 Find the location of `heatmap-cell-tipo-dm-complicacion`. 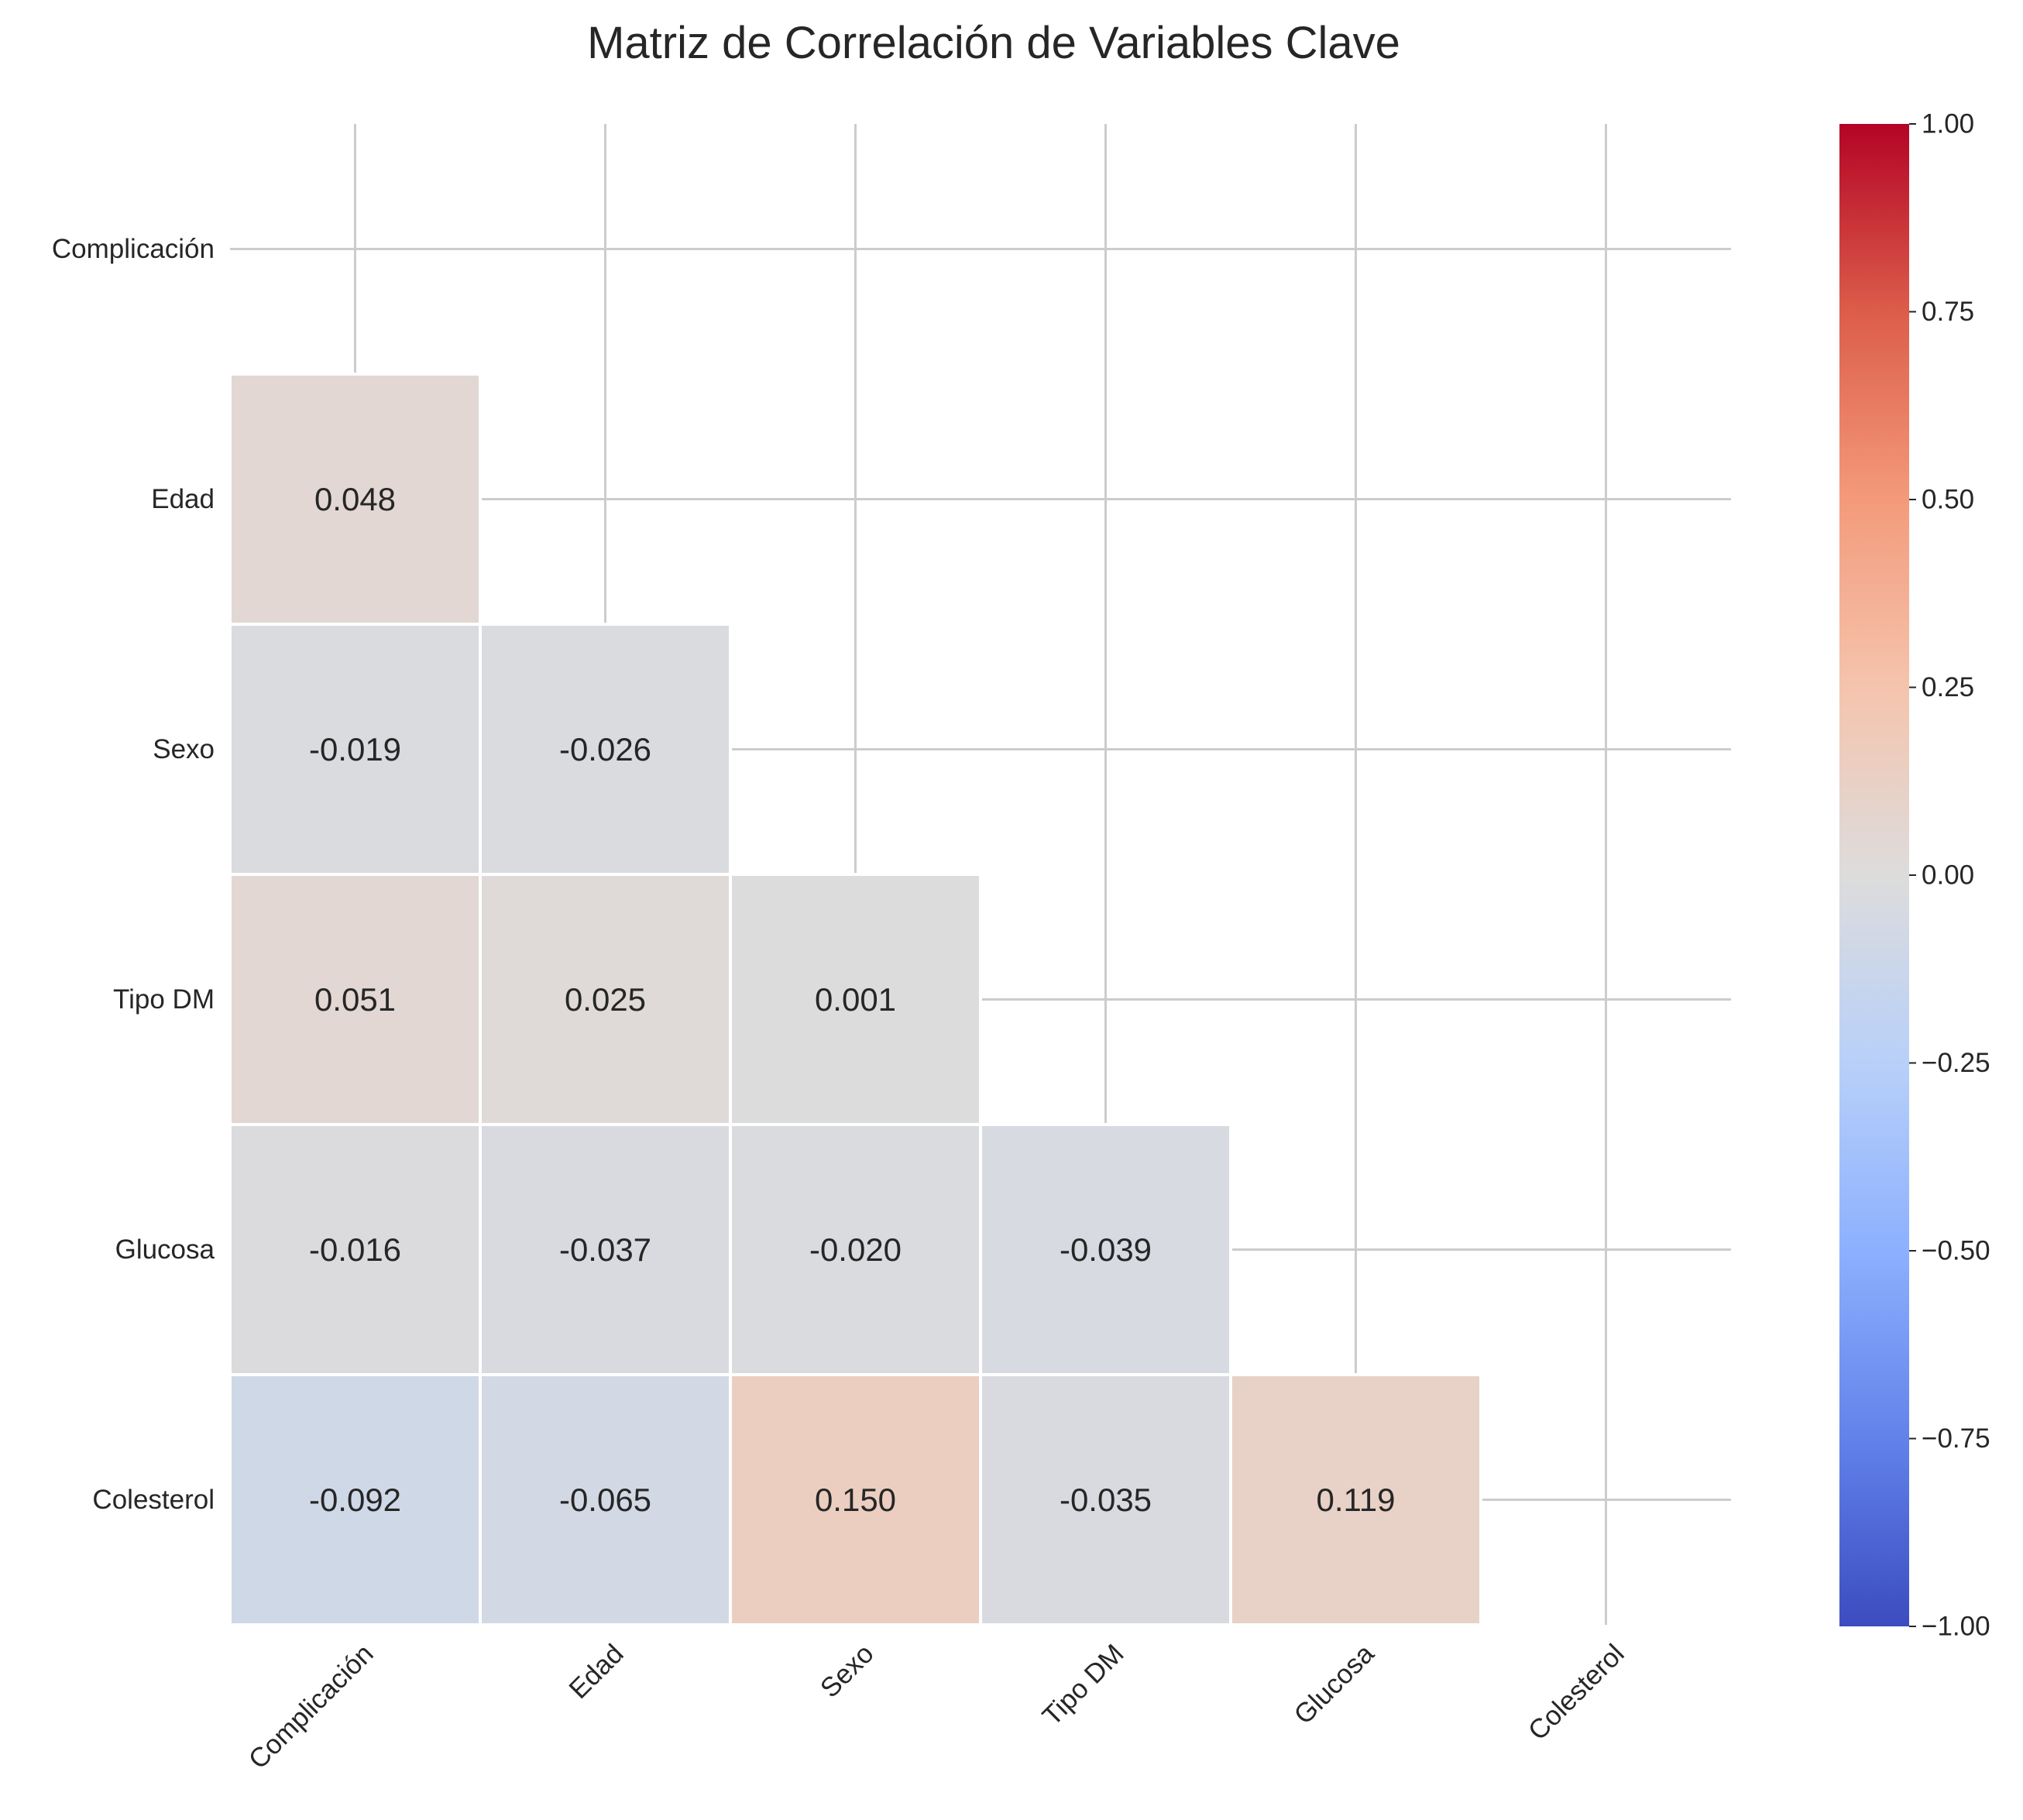

heatmap-cell-tipo-dm-complicacion is located at coordinates (355, 999).